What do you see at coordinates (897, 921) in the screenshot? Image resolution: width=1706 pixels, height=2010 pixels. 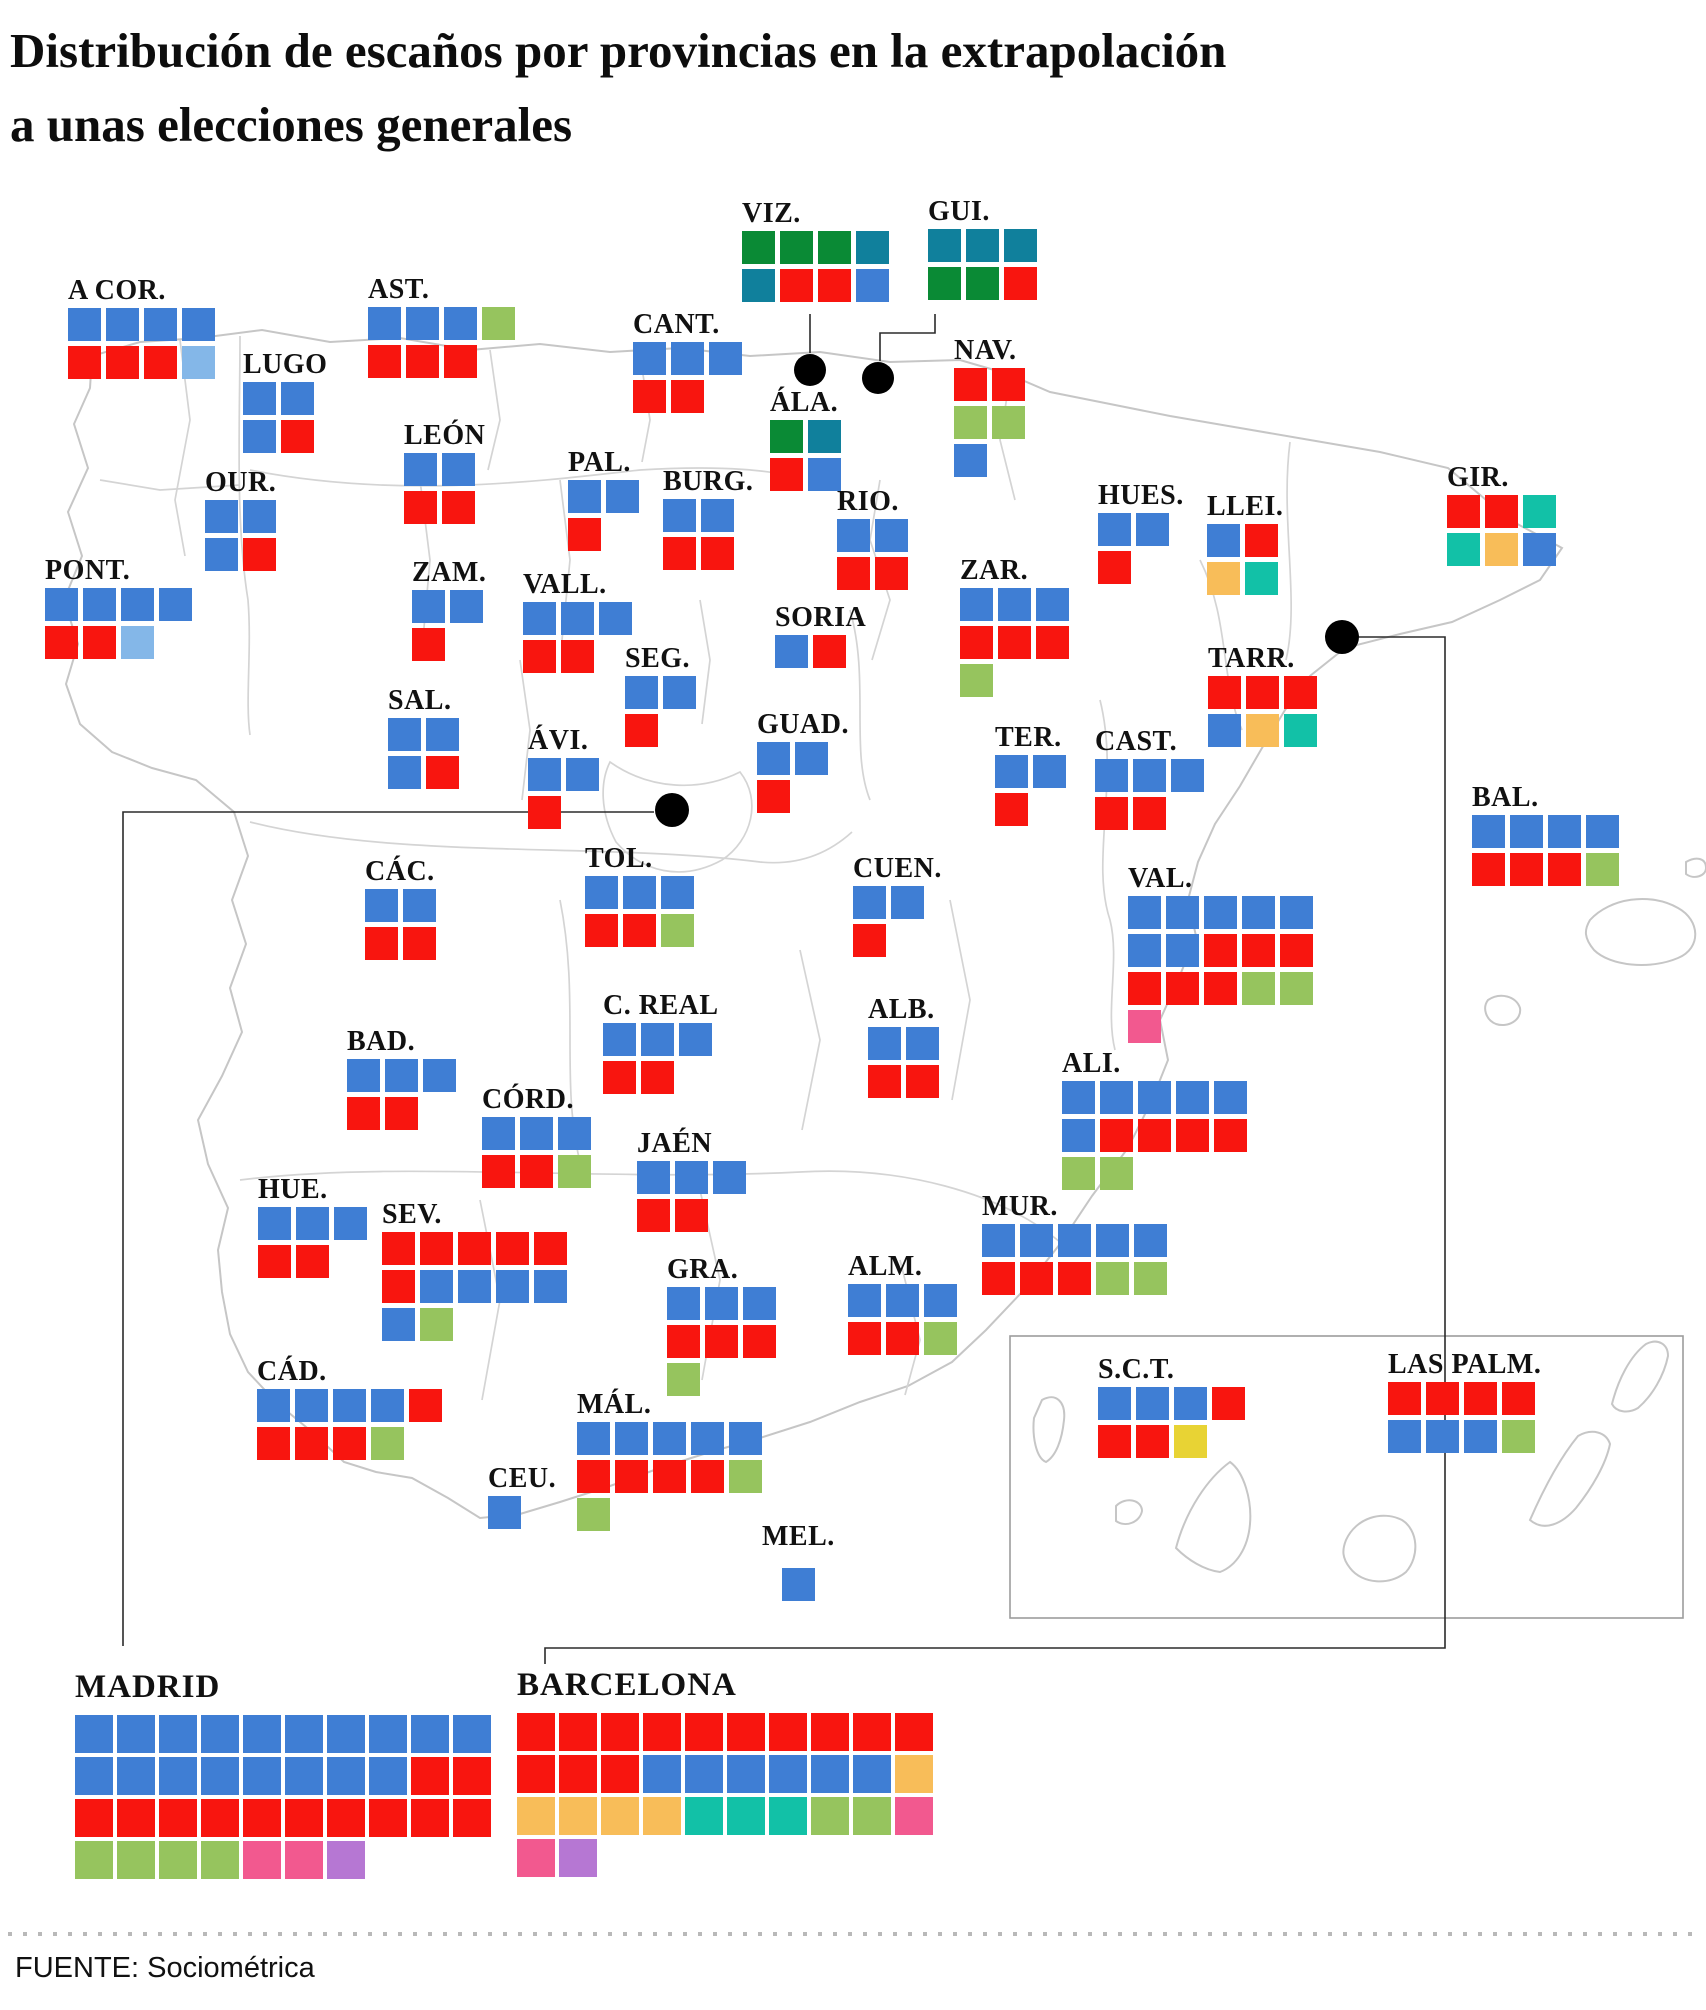 I see `seat-grid-cuen` at bounding box center [897, 921].